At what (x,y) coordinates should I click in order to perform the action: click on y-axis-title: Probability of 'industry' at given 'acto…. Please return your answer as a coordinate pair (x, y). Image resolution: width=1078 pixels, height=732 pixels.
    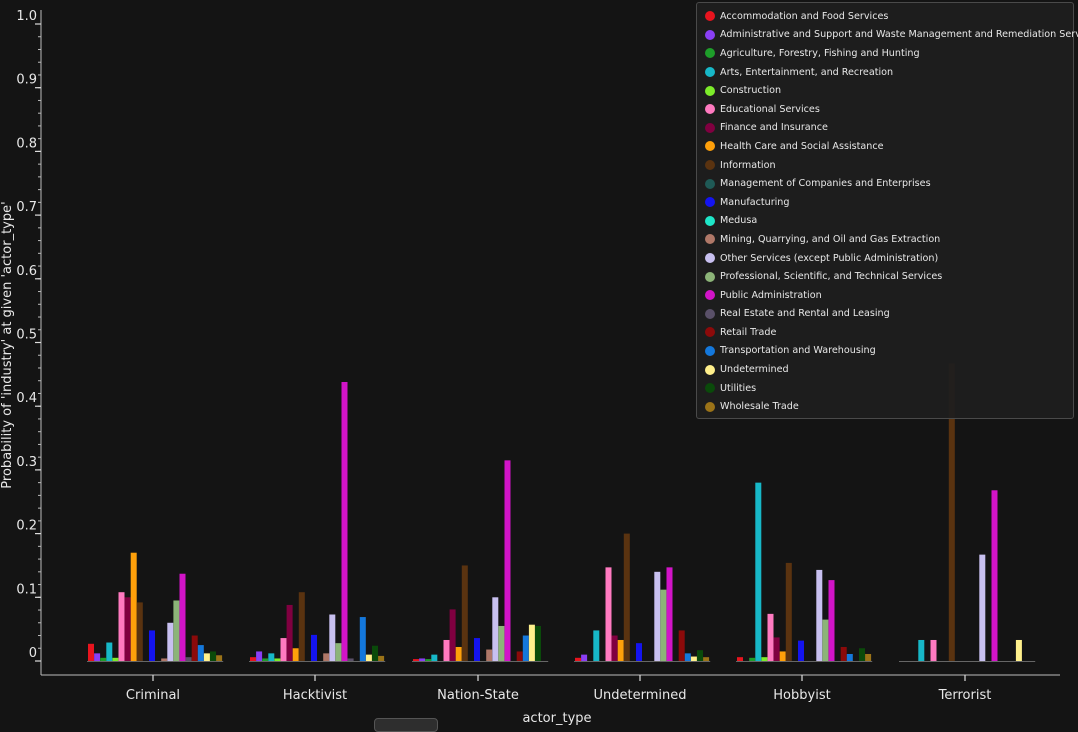
    Looking at the image, I should click on (7, 344).